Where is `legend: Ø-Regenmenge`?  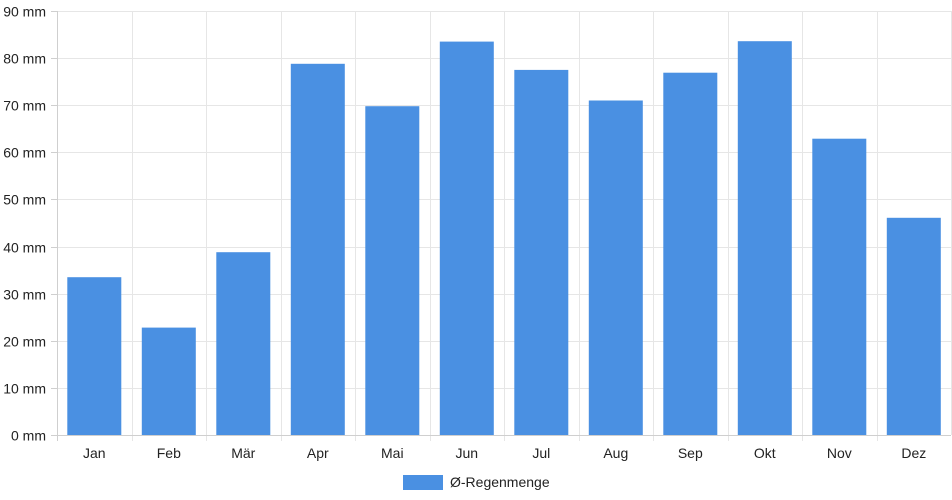 legend: Ø-Regenmenge is located at coordinates (476, 482).